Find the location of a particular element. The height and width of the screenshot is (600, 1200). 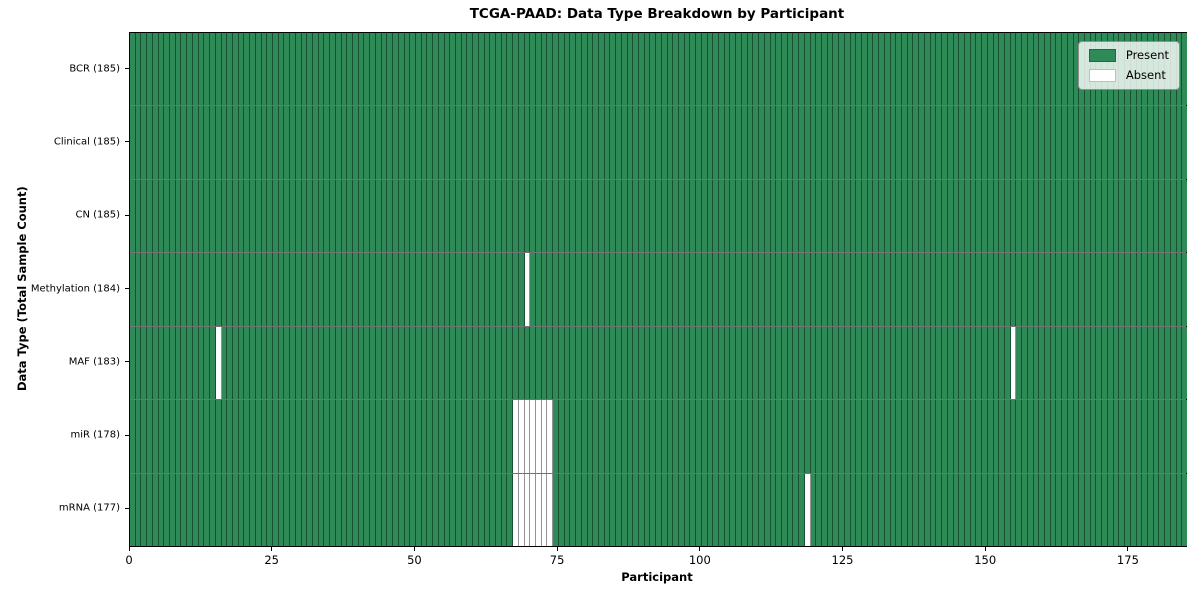

heatmap-row is located at coordinates (658, 509).